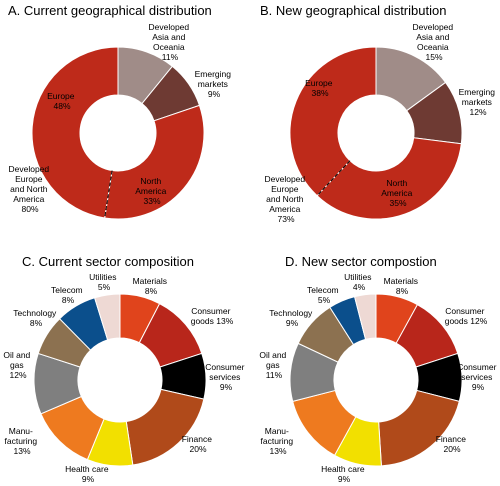 This screenshot has height=486, width=500. I want to click on panel-d-donut, so click(376, 380).